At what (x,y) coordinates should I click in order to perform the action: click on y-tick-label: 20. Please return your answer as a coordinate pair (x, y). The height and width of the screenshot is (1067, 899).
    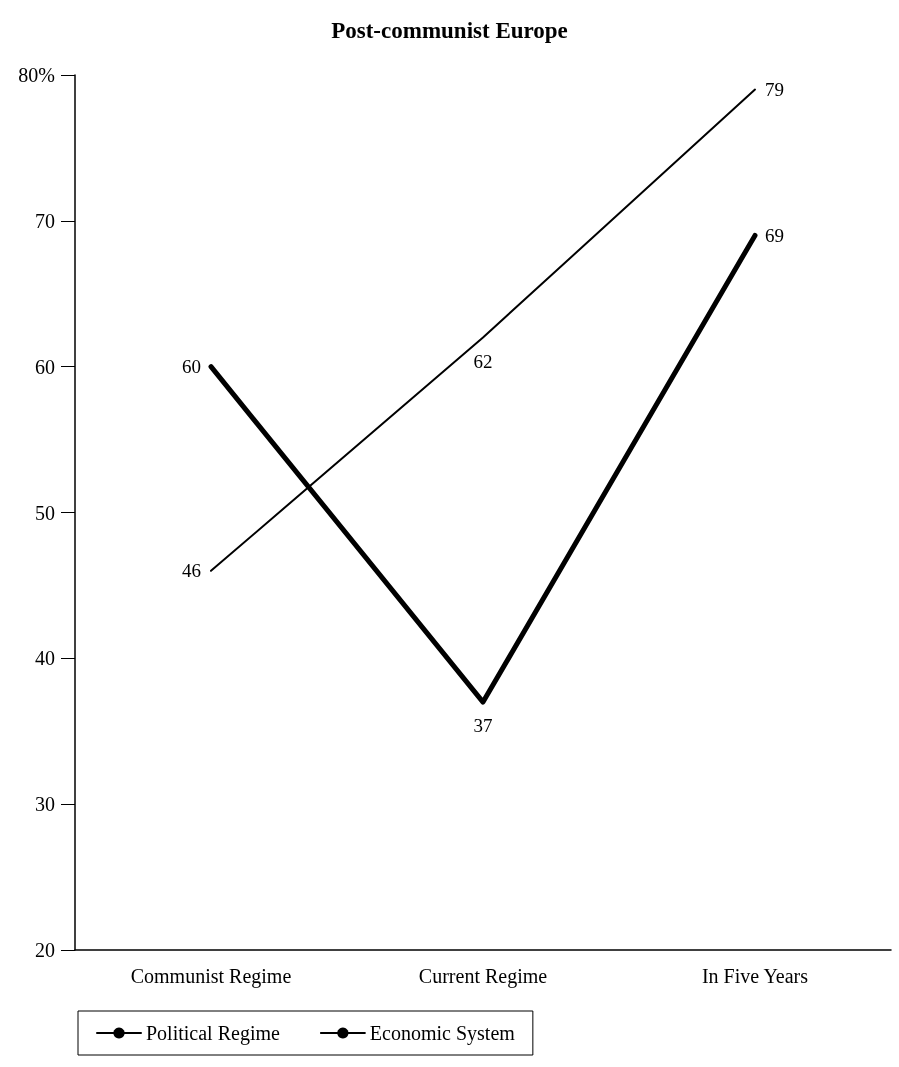
    Looking at the image, I should click on (45, 950).